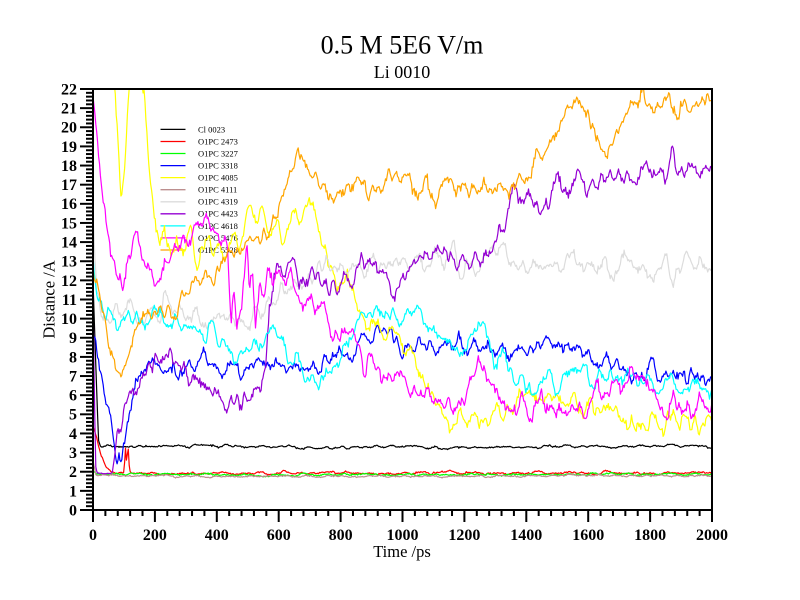 Image resolution: width=800 pixels, height=600 pixels. Describe the element at coordinates (402, 551) in the screenshot. I see `svg-text: Time /ps` at that location.